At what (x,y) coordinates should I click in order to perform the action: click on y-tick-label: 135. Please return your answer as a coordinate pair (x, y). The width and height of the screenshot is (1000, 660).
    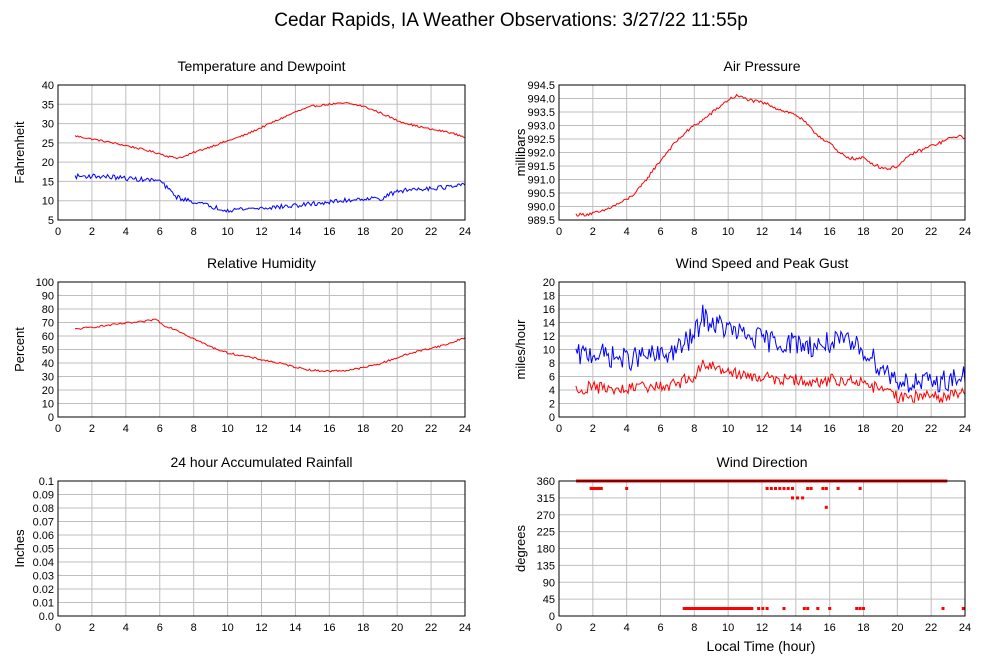
    Looking at the image, I should click on (546, 566).